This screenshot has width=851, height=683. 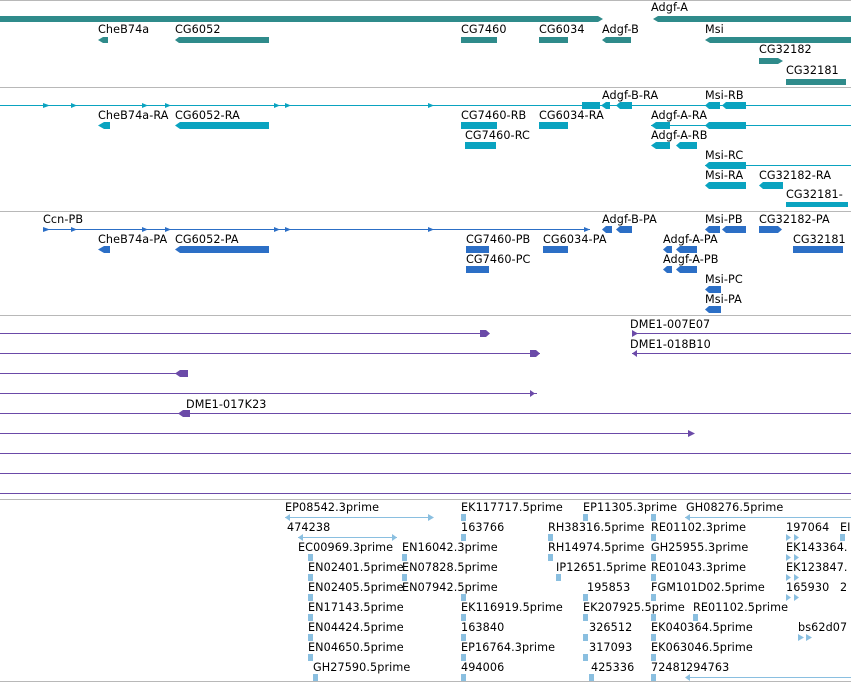 I want to click on gene-label: CG7460, so click(x=484, y=29).